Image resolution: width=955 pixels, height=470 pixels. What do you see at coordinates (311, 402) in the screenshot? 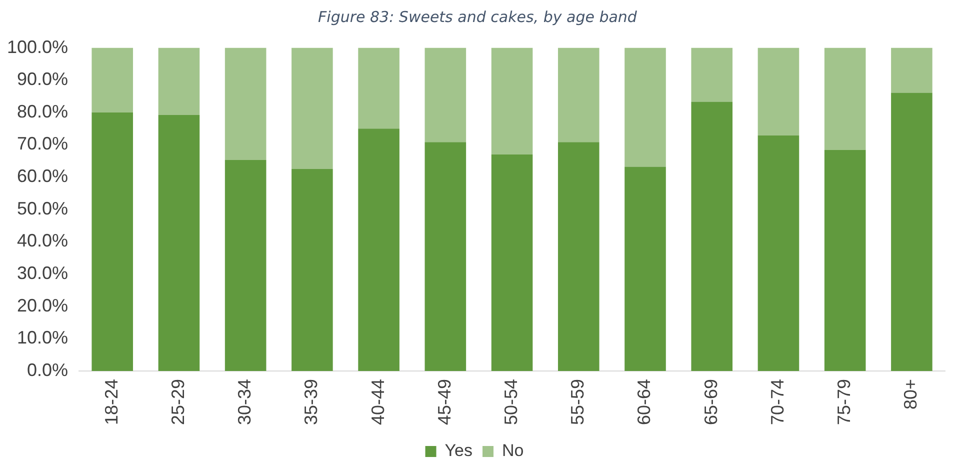
I see `x-tick-label: 35-39` at bounding box center [311, 402].